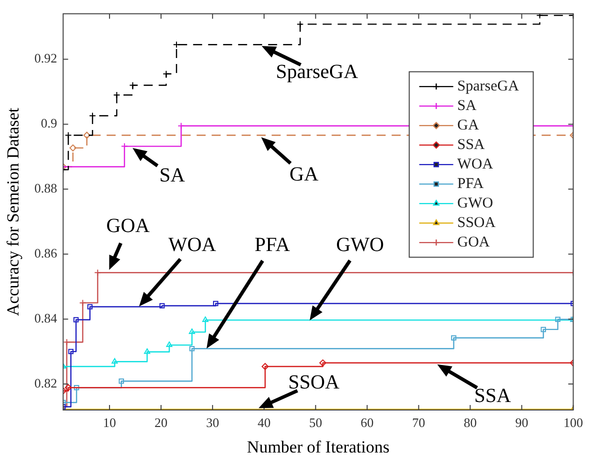 The image size is (589, 462). What do you see at coordinates (493, 396) in the screenshot?
I see `annotation: SSA` at bounding box center [493, 396].